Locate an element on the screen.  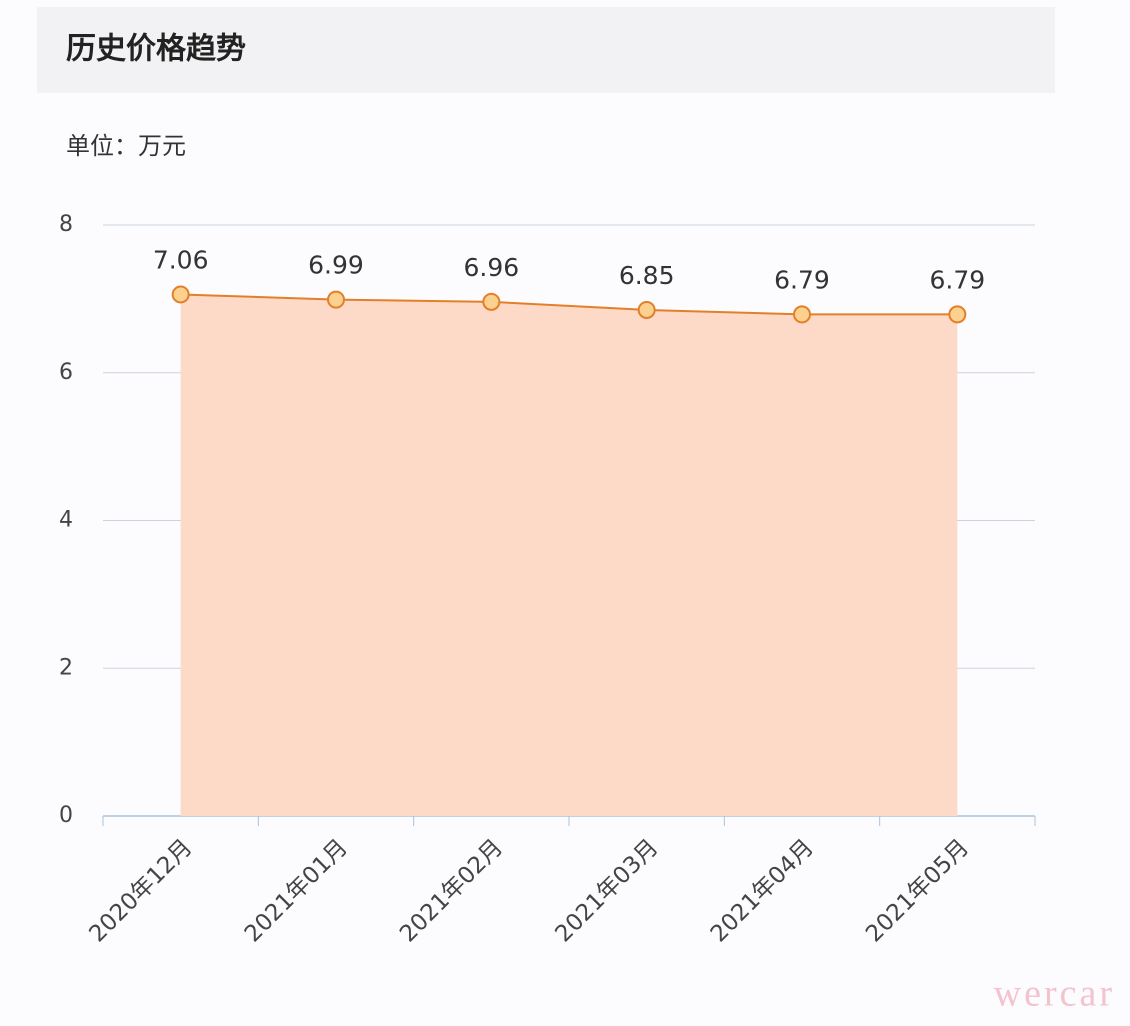
y-tick-label: 8 is located at coordinates (66, 224).